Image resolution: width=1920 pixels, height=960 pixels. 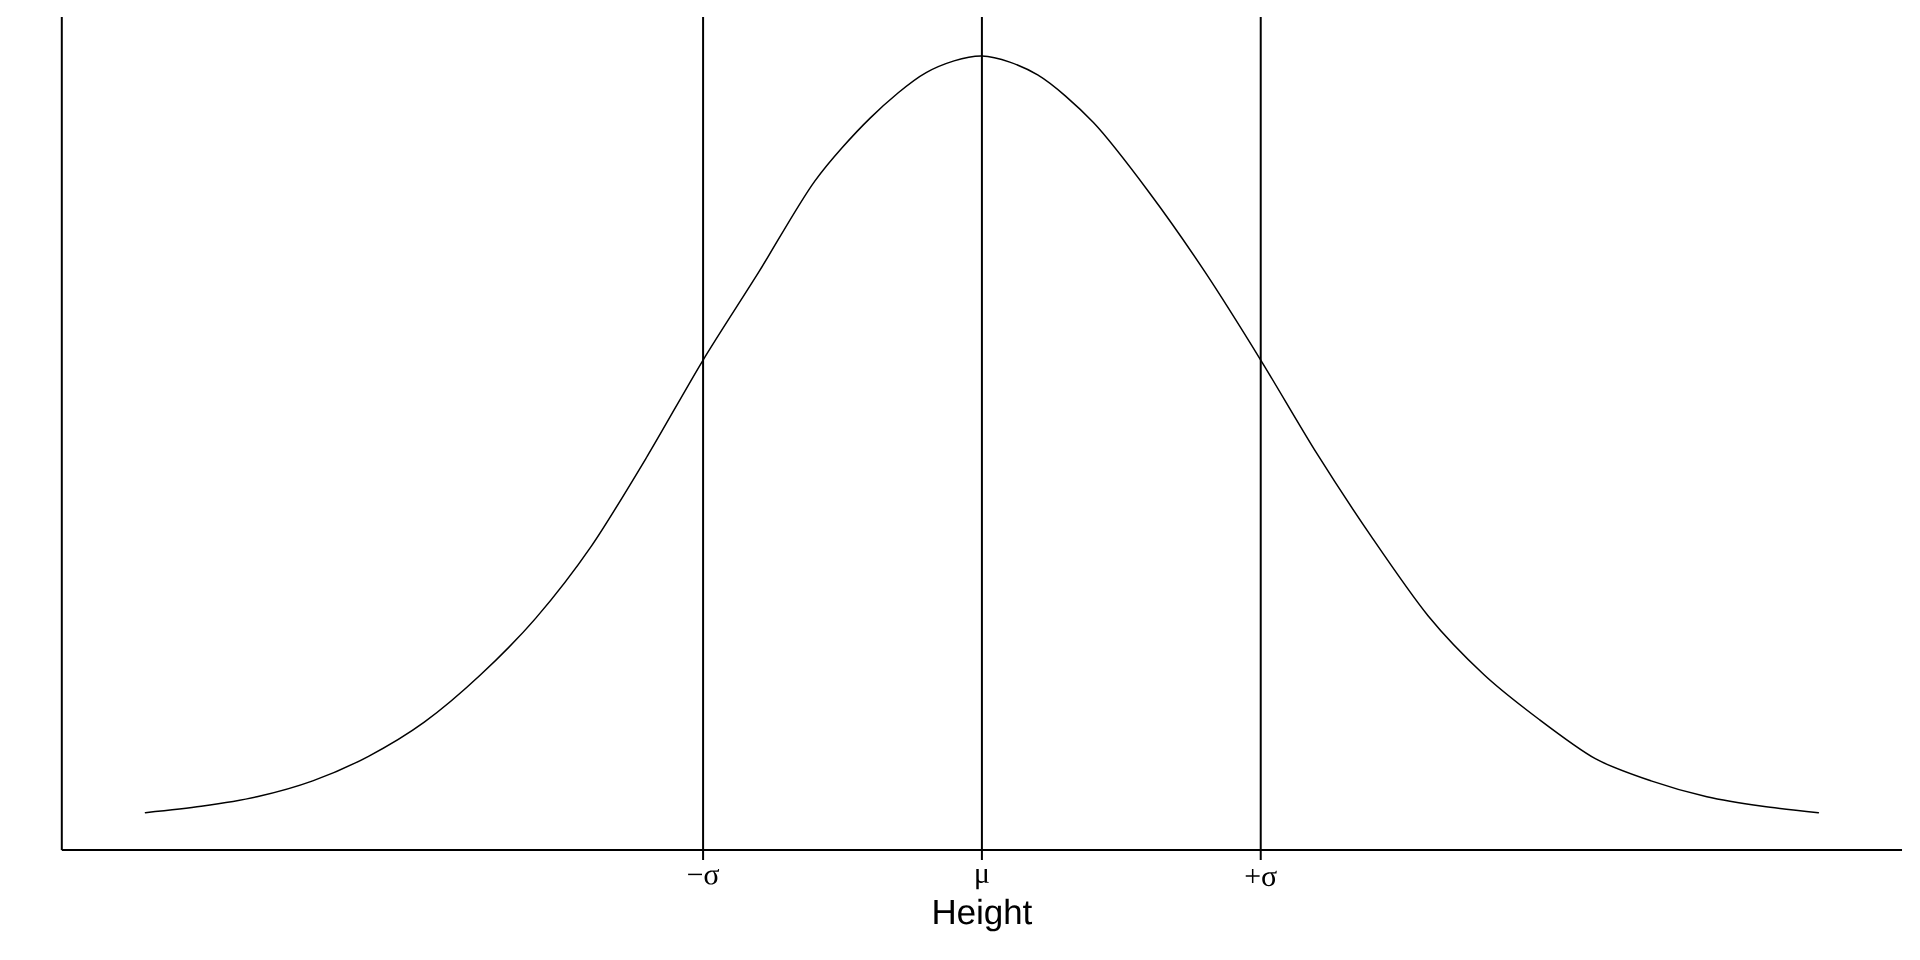 I want to click on x-tick-label: μ, so click(x=982, y=879).